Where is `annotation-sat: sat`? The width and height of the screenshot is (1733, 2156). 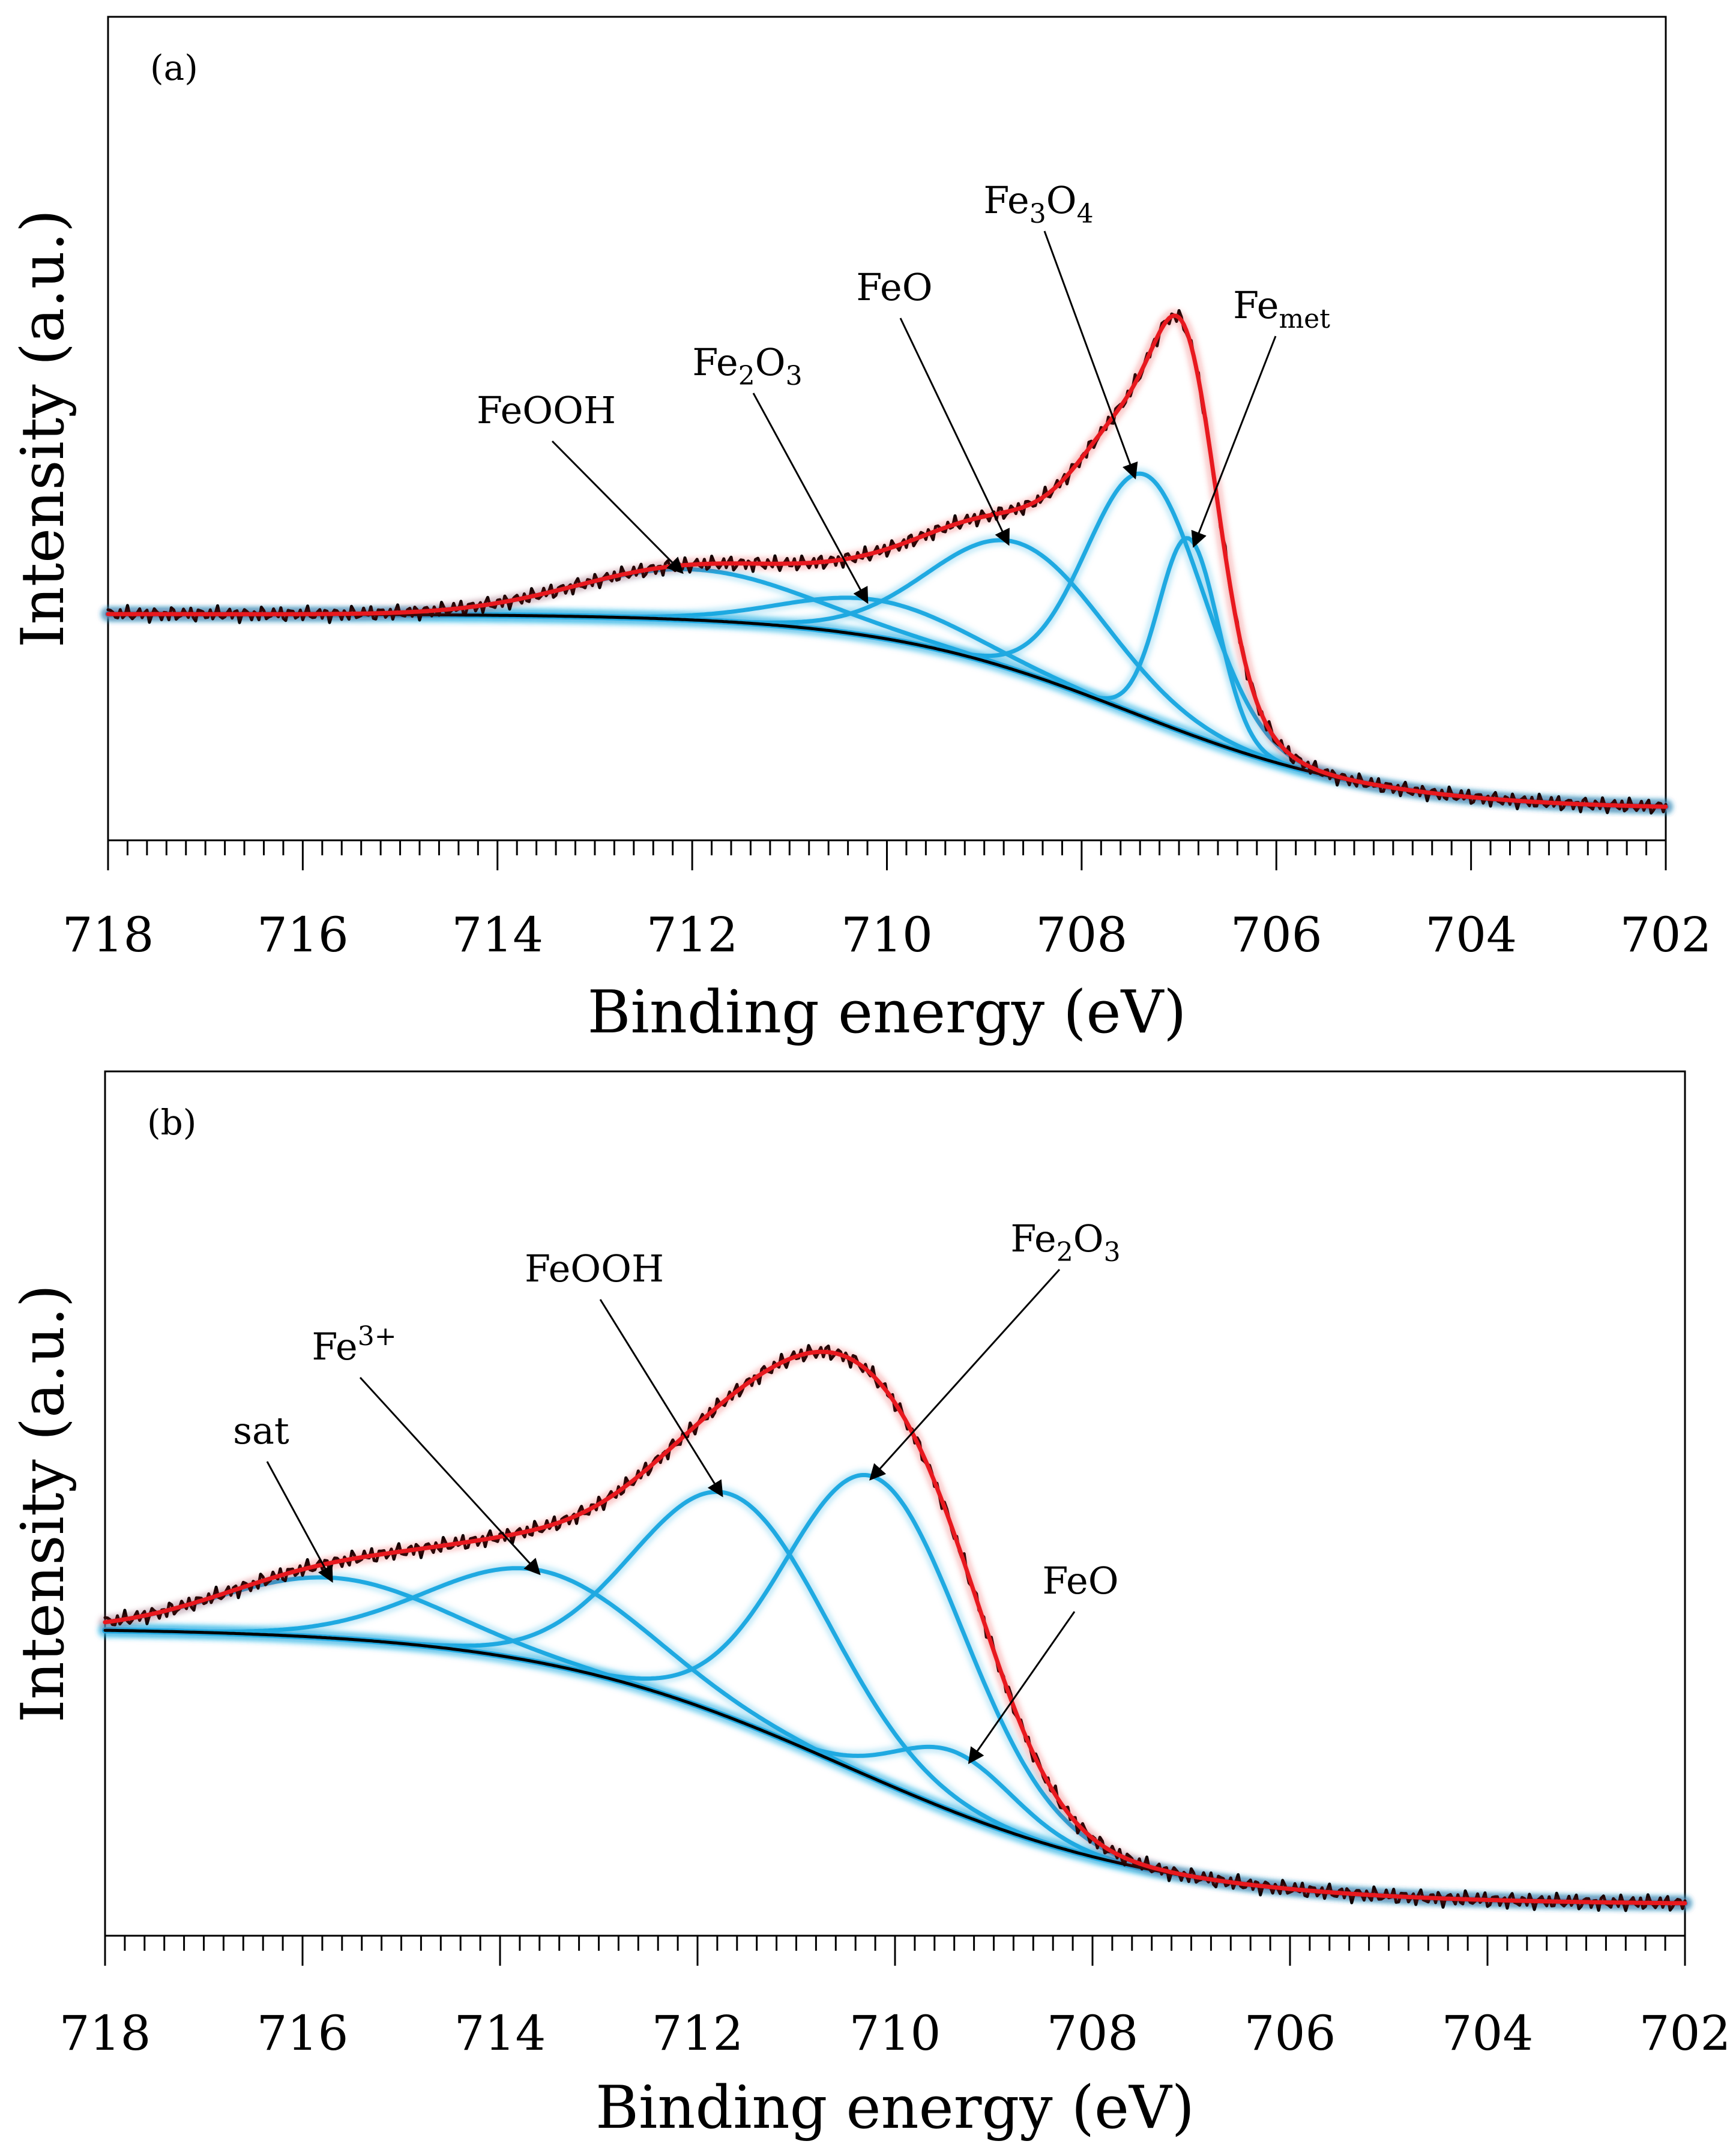
annotation-sat: sat is located at coordinates (283, 1496).